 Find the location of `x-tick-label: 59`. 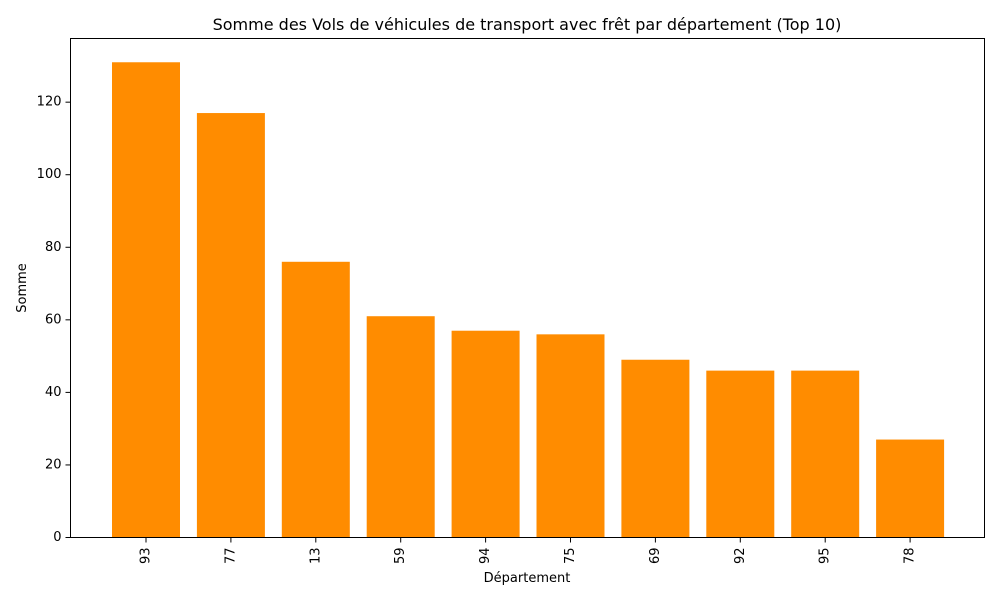

x-tick-label: 59 is located at coordinates (400, 556).